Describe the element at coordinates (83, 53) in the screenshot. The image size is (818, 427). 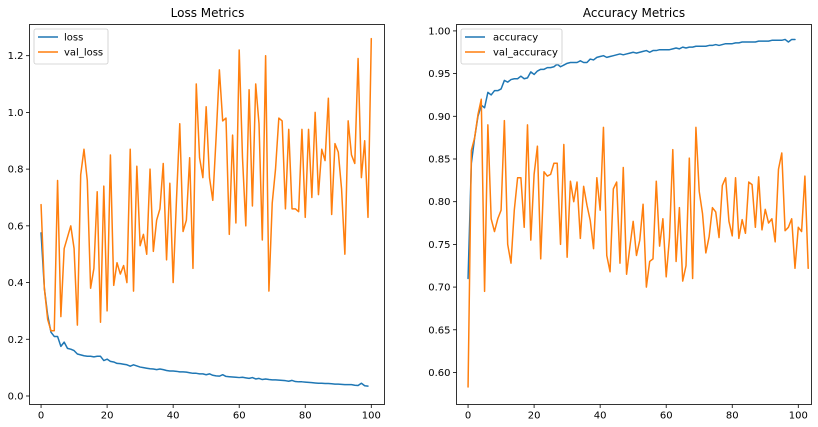
I see `val-loss-legend-label: val_loss` at that location.